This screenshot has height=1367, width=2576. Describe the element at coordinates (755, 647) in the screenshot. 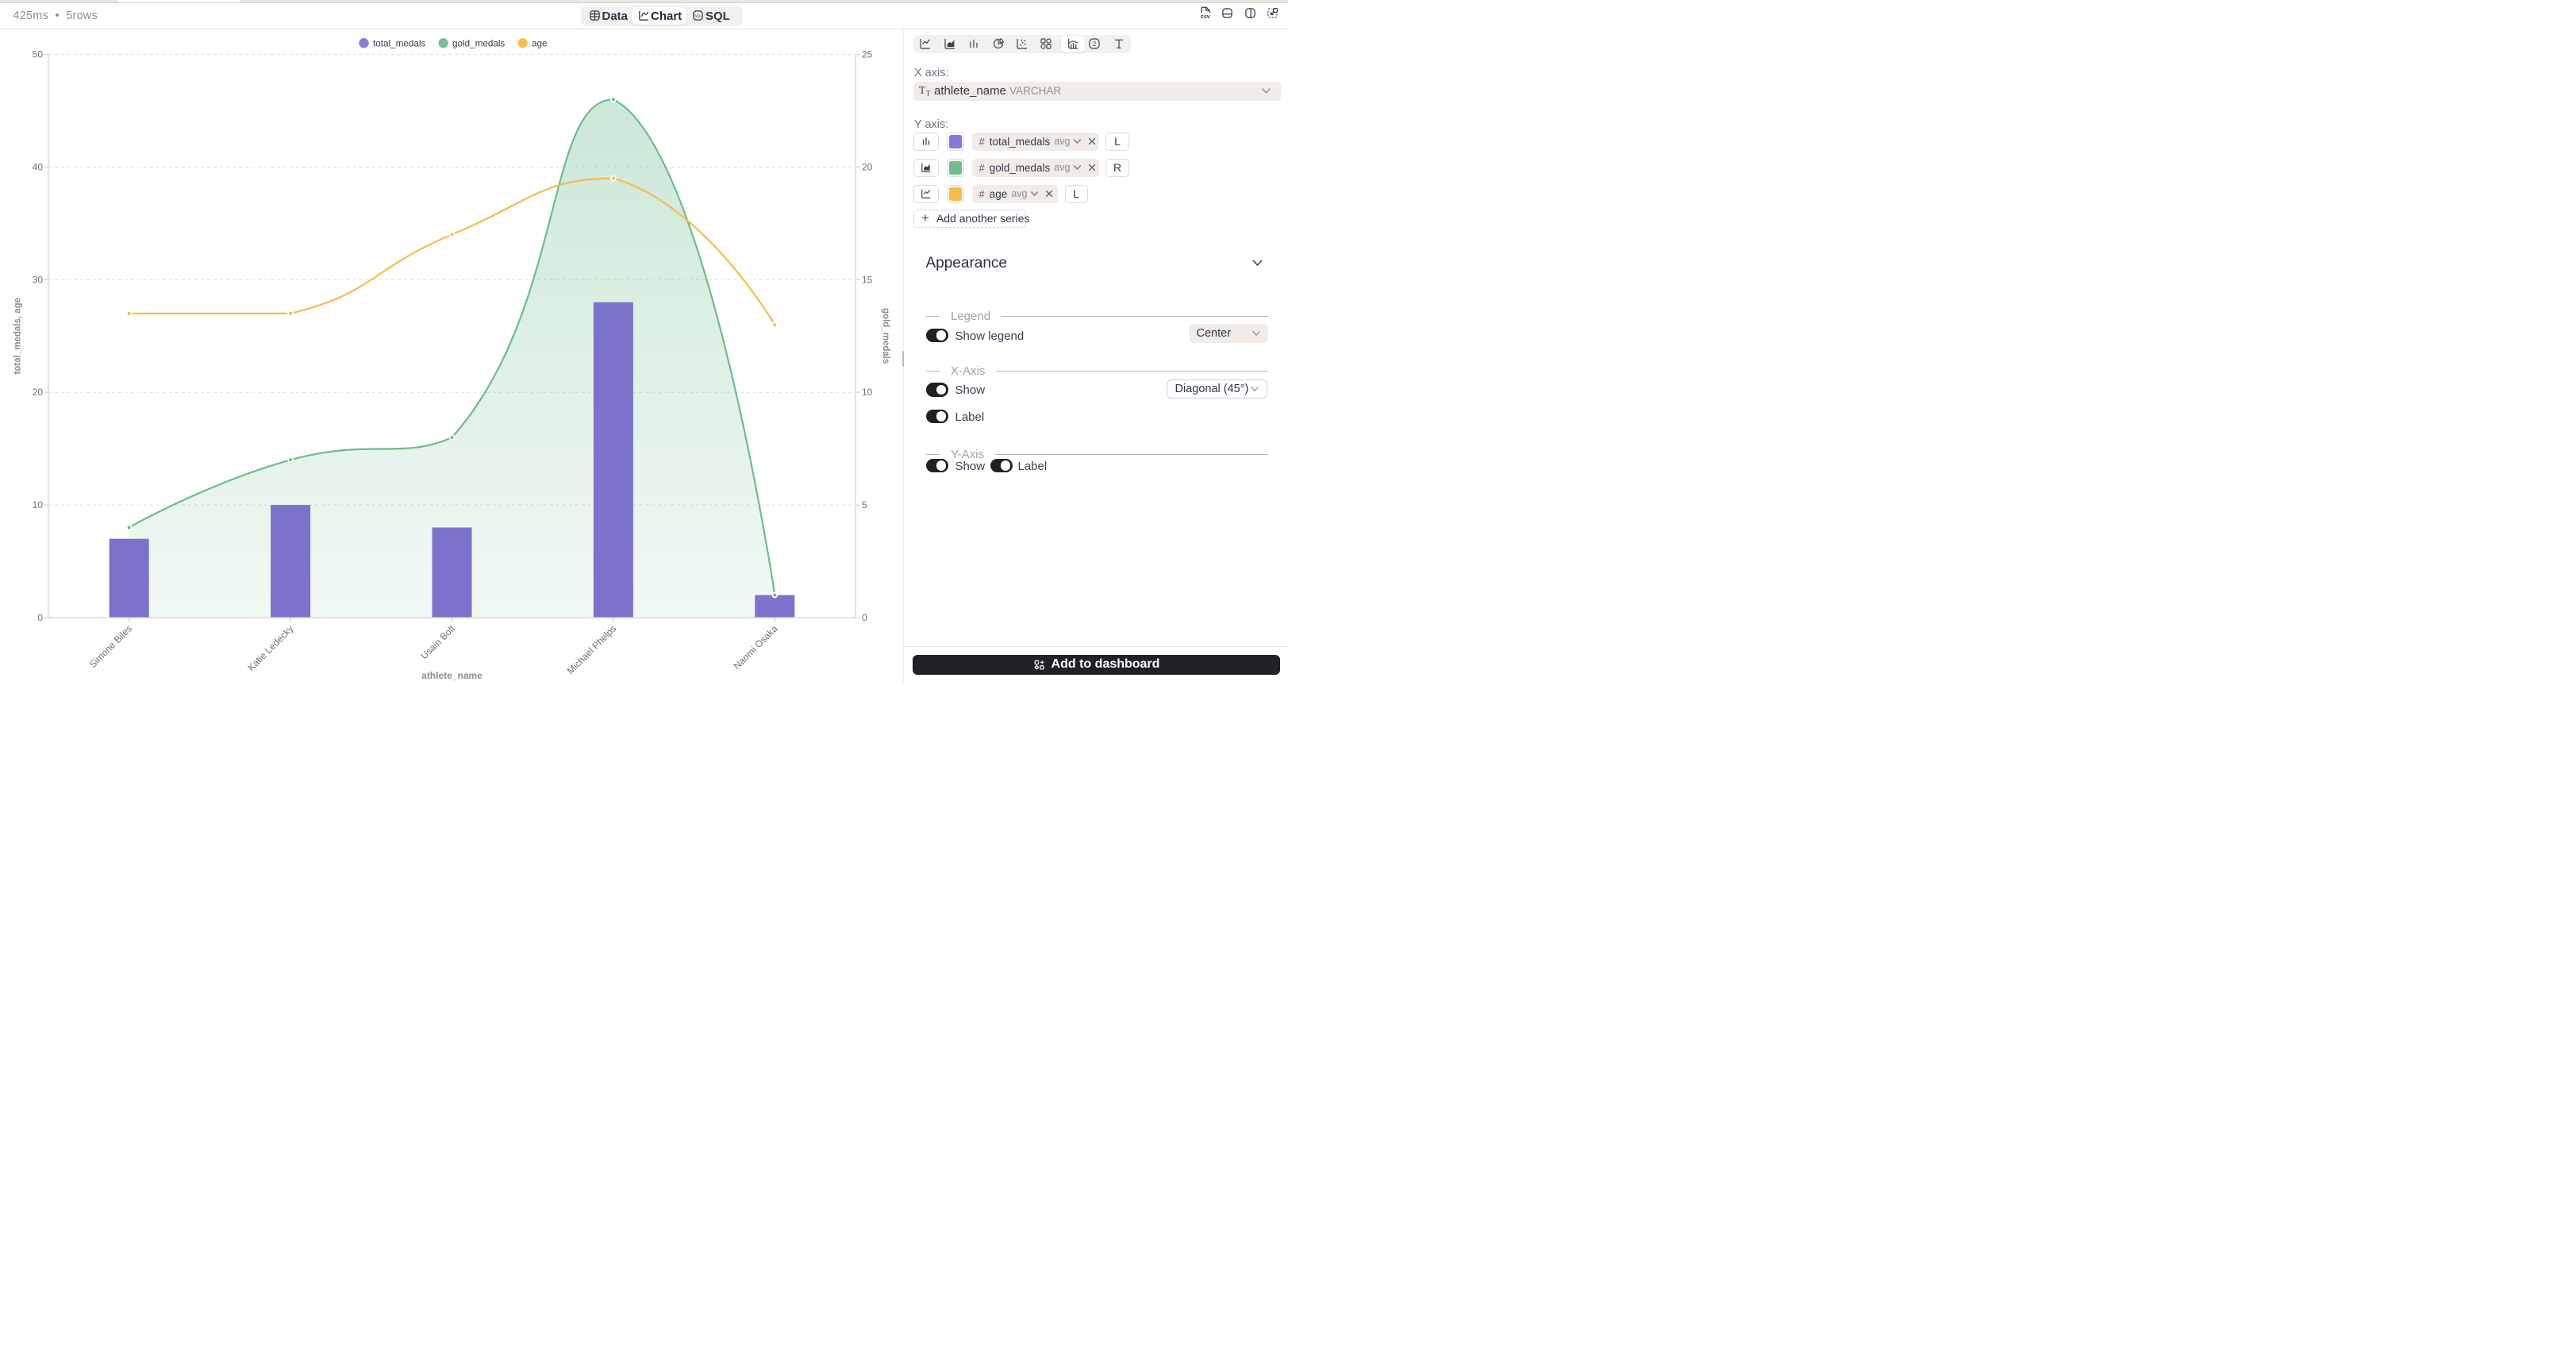

I see `svg-text: Naomi Osaka` at that location.